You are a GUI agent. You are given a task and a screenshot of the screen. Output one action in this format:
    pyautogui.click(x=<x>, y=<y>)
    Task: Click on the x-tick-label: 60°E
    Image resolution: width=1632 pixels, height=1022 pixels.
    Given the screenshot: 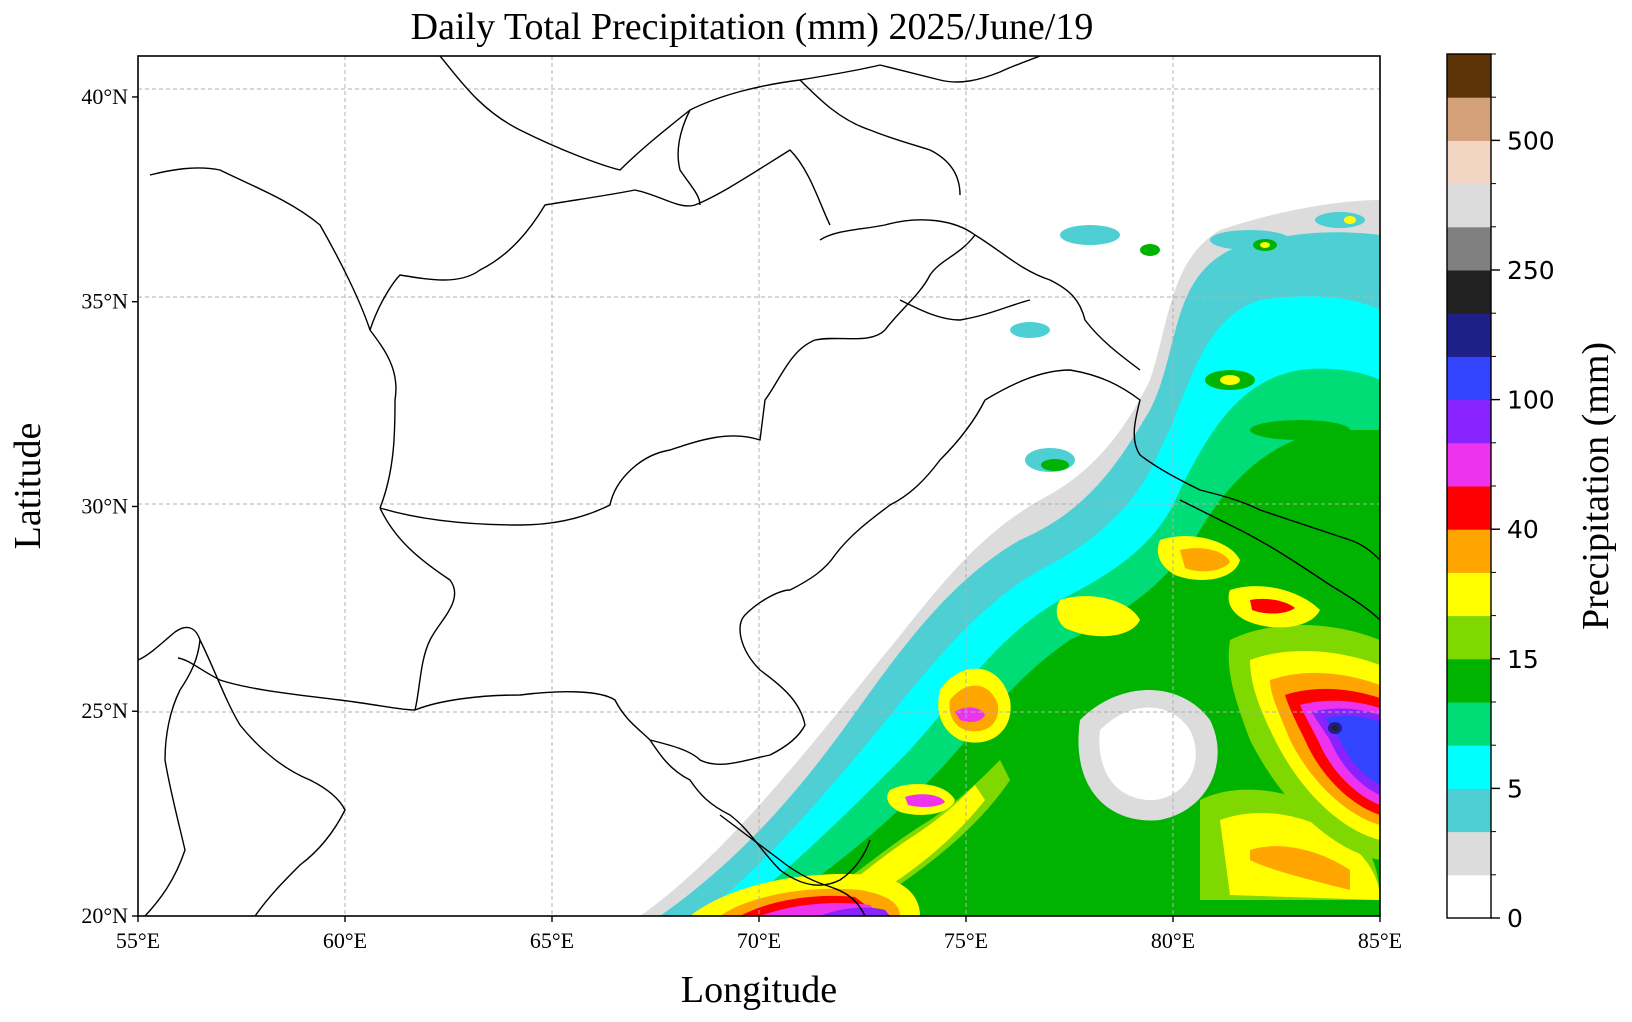 What is the action you would take?
    pyautogui.click(x=345, y=940)
    